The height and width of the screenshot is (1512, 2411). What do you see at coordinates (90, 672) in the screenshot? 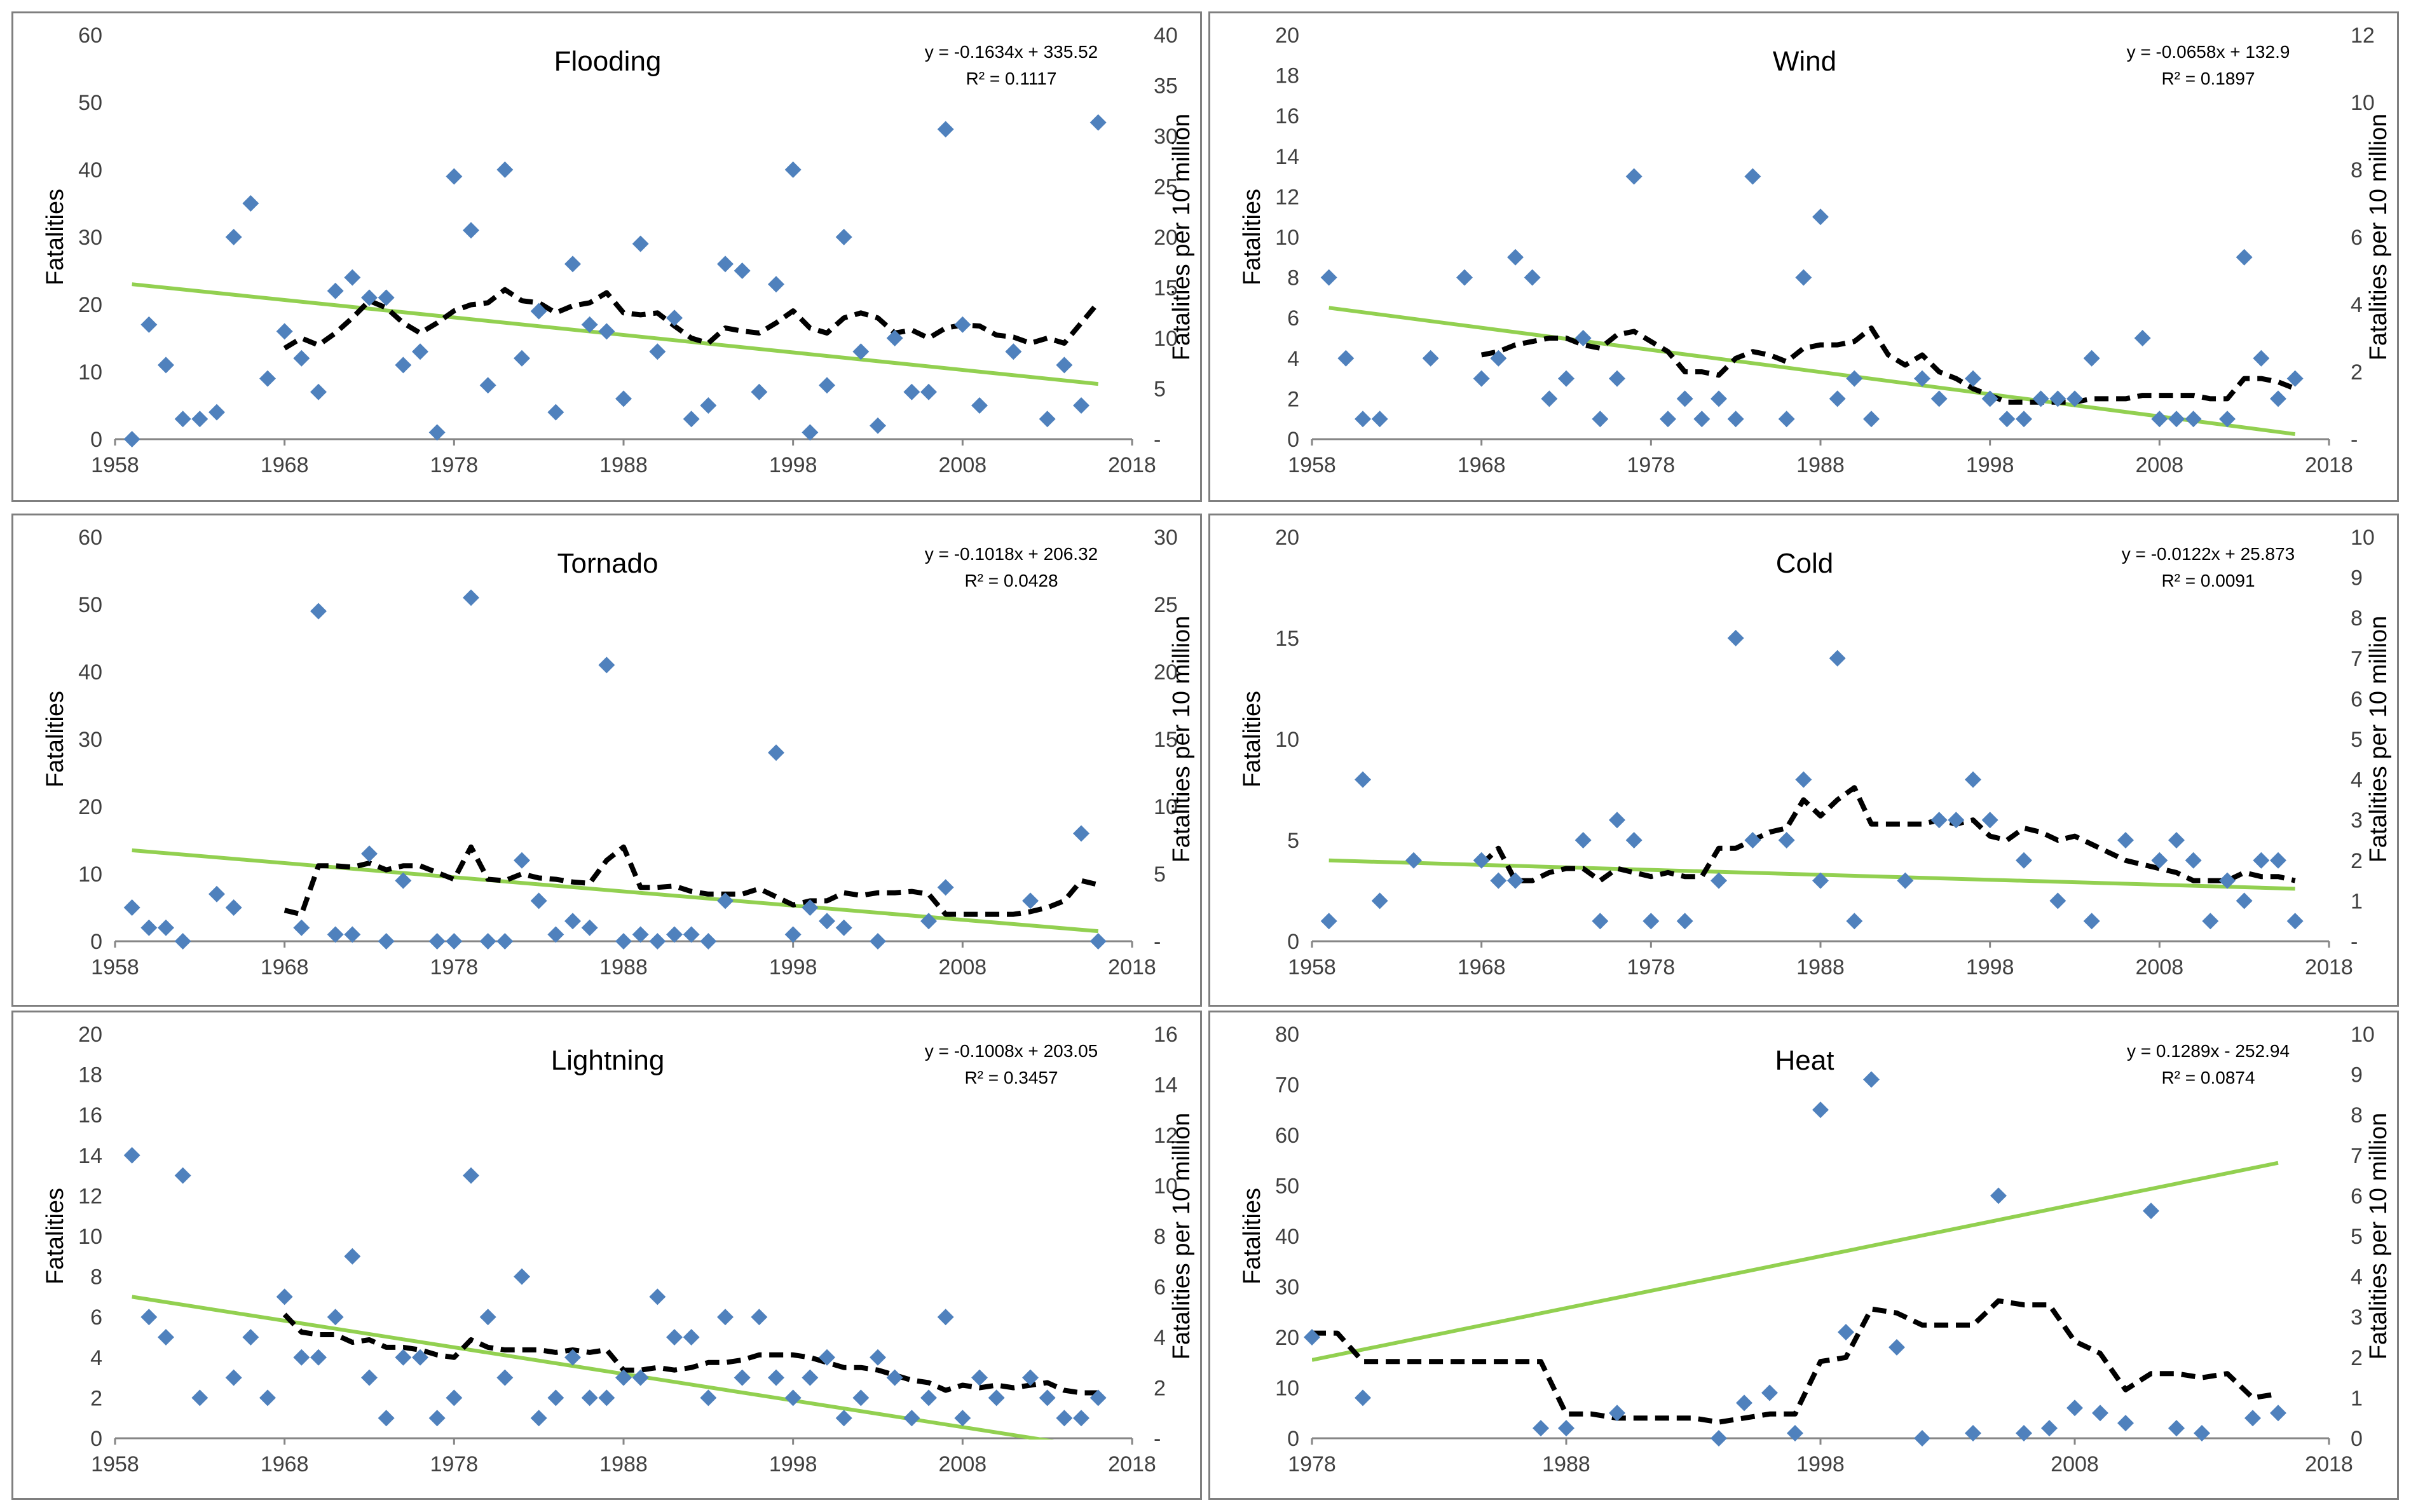
I see `y-tick-label: 40` at bounding box center [90, 672].